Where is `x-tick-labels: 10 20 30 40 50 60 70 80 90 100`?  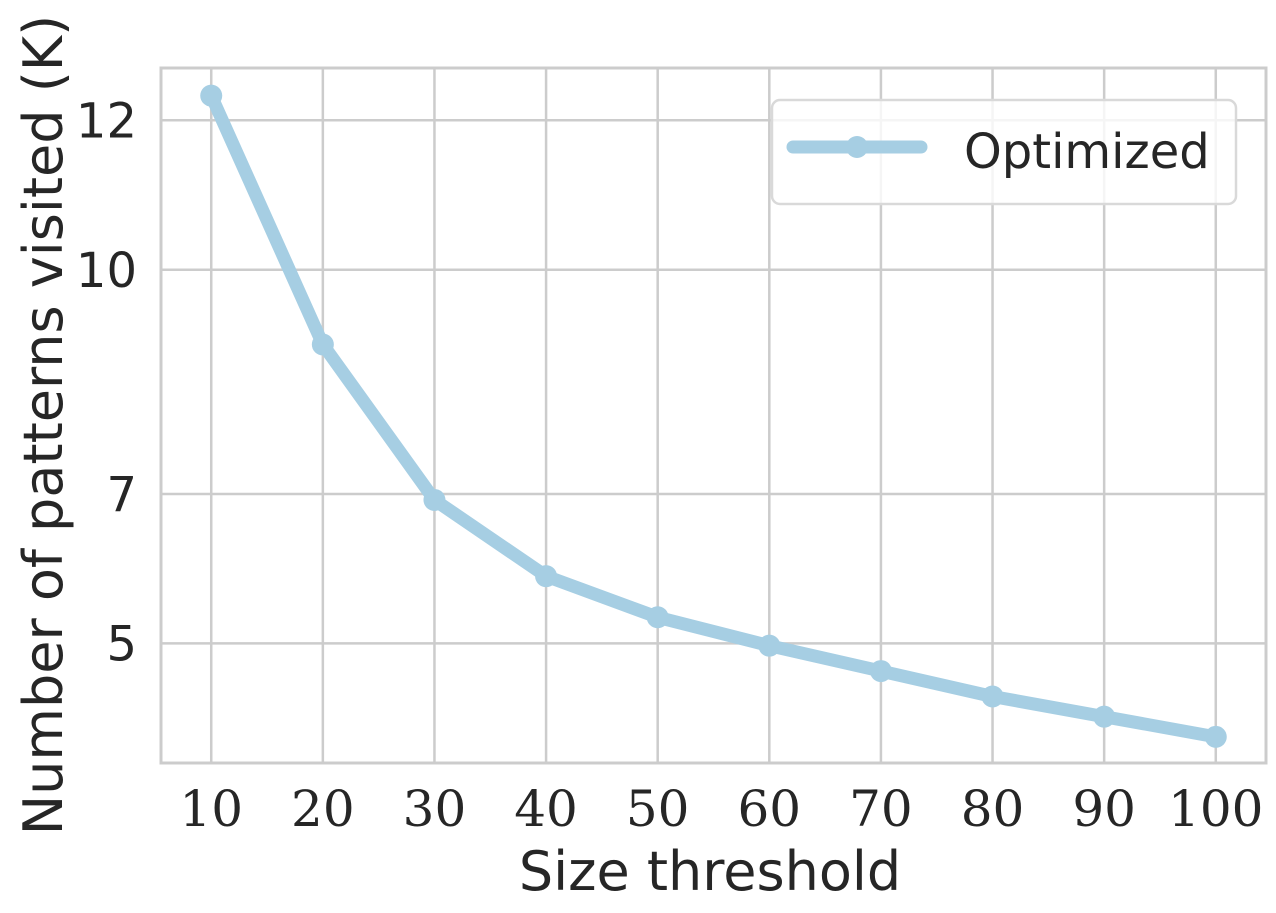 x-tick-labels: 10 20 30 40 50 60 70 80 90 100 is located at coordinates (721, 809).